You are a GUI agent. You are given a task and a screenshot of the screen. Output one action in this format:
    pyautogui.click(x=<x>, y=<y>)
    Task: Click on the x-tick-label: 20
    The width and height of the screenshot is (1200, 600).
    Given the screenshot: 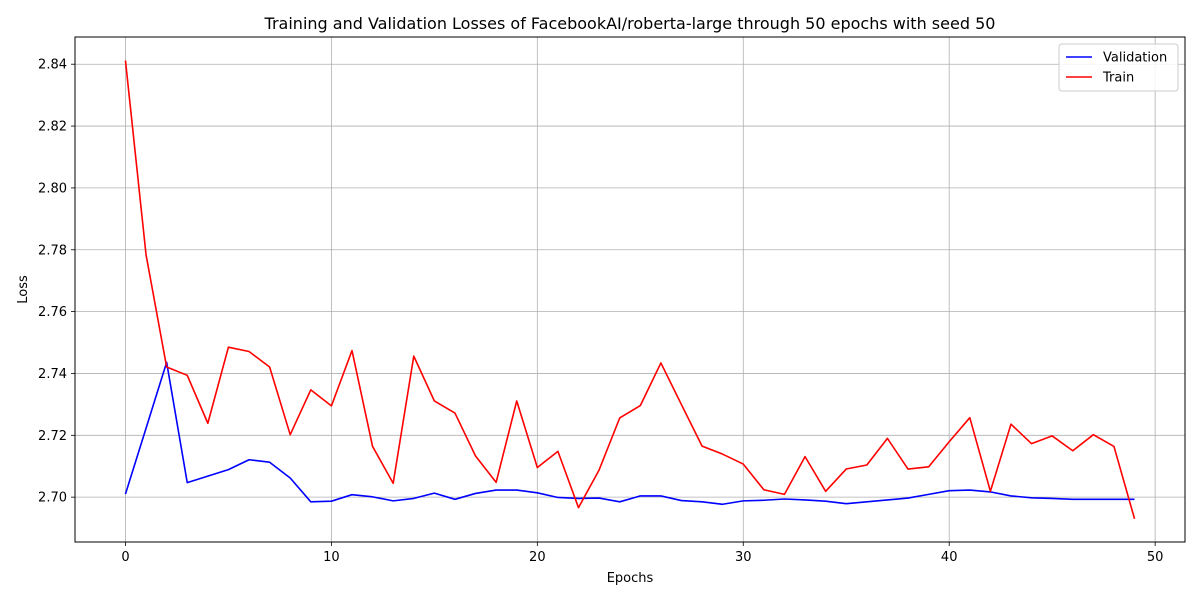 What is the action you would take?
    pyautogui.click(x=537, y=557)
    